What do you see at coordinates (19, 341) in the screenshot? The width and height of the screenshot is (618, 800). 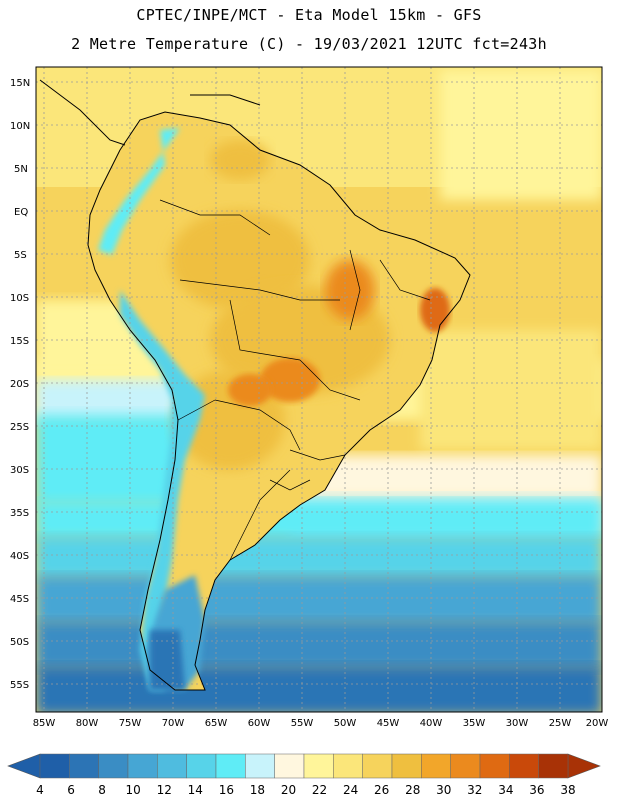 I see `lat-label: 15S` at bounding box center [19, 341].